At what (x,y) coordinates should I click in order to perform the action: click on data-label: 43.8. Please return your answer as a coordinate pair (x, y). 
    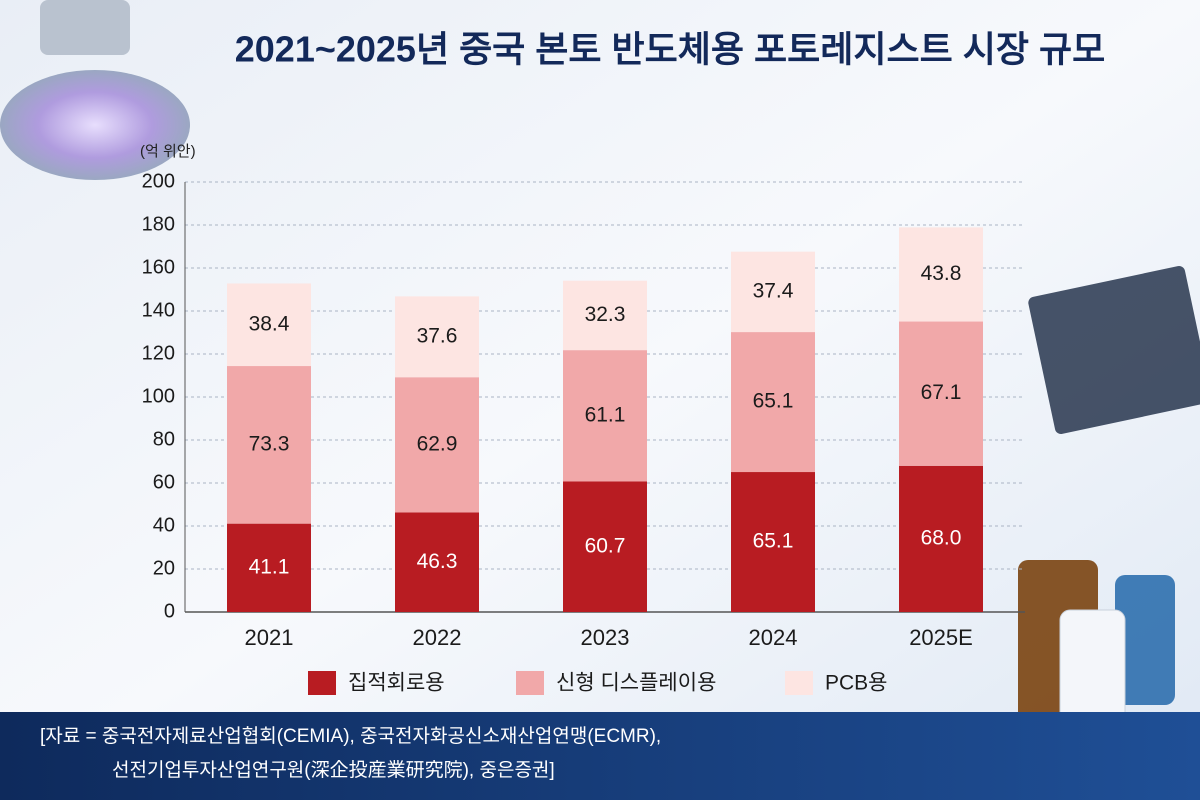
    Looking at the image, I should click on (941, 273).